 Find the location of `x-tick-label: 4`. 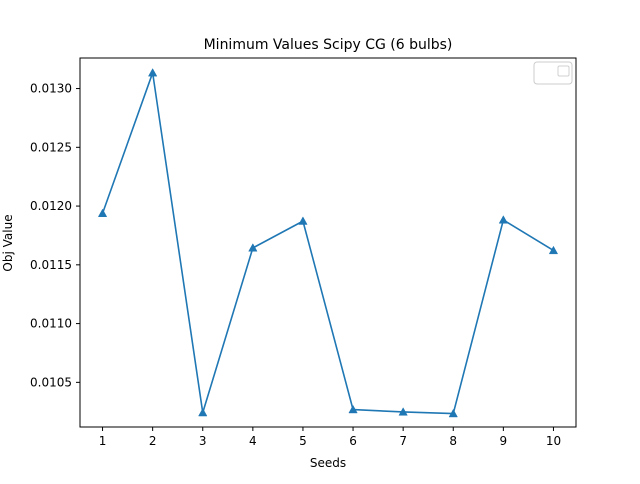

x-tick-label: 4 is located at coordinates (253, 441).